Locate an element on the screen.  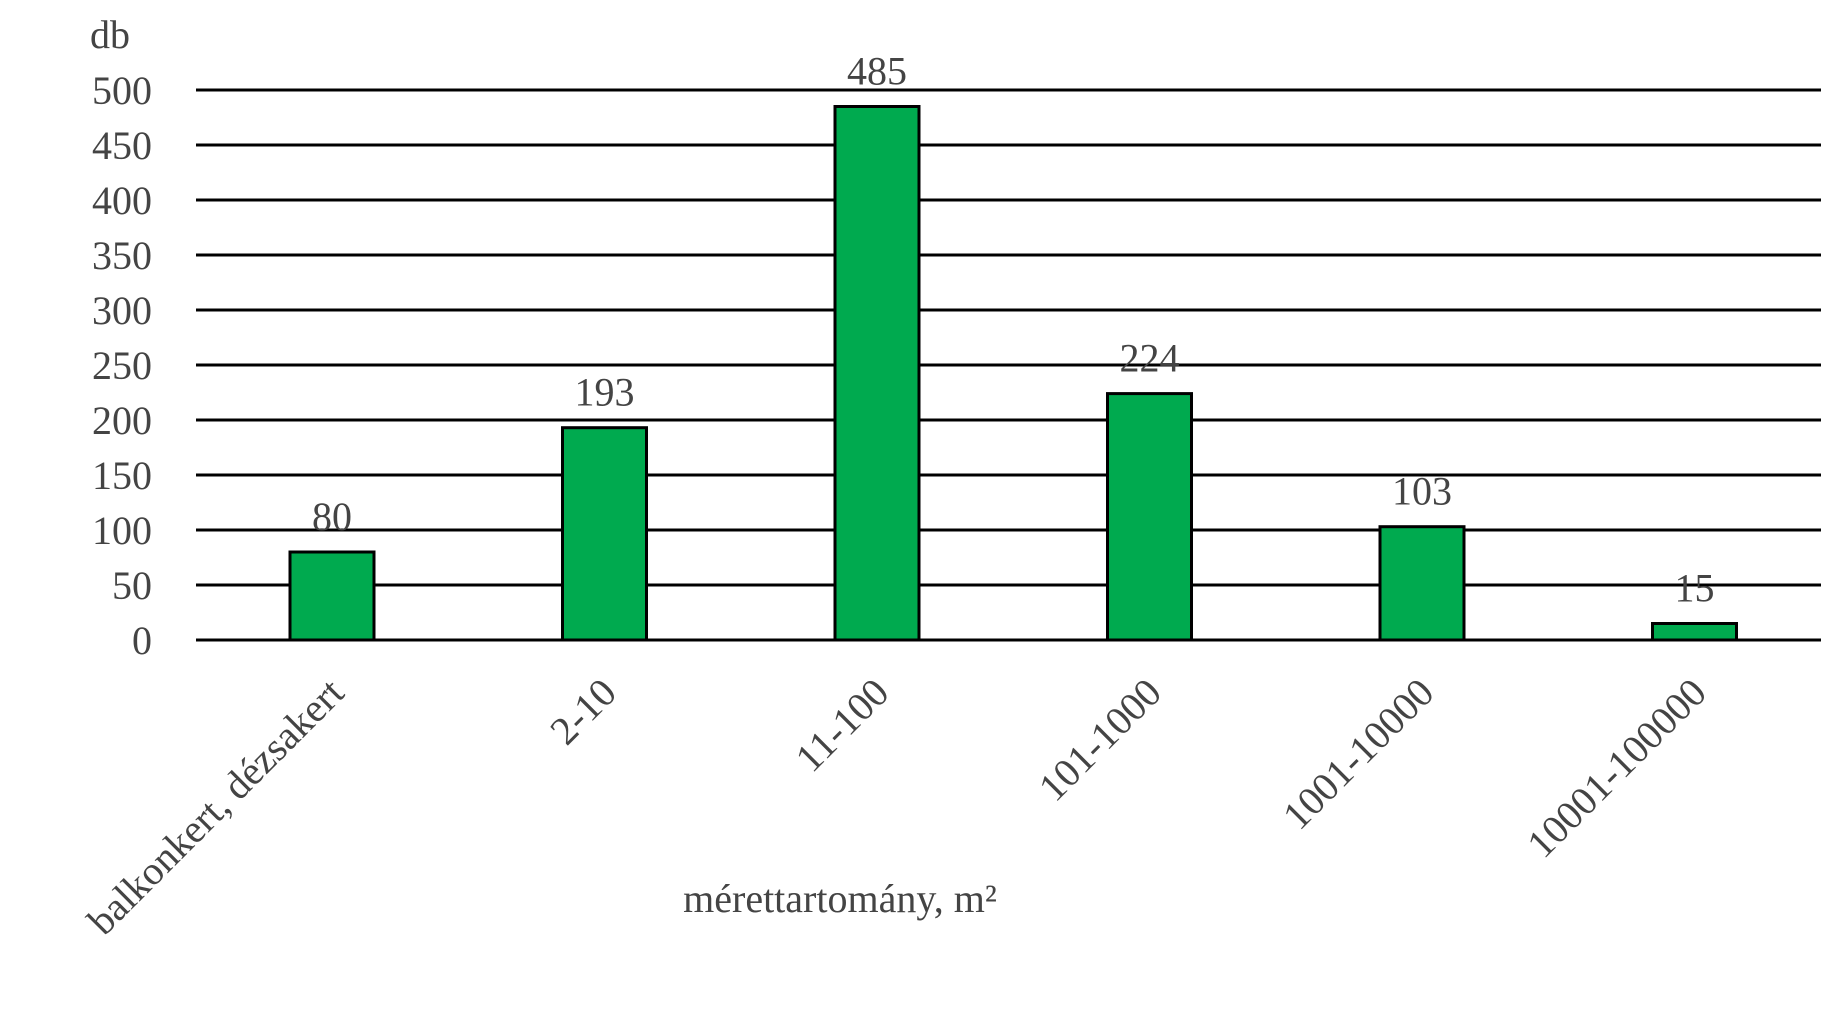
x-tick-label: 101-1000 is located at coordinates (1100, 740).